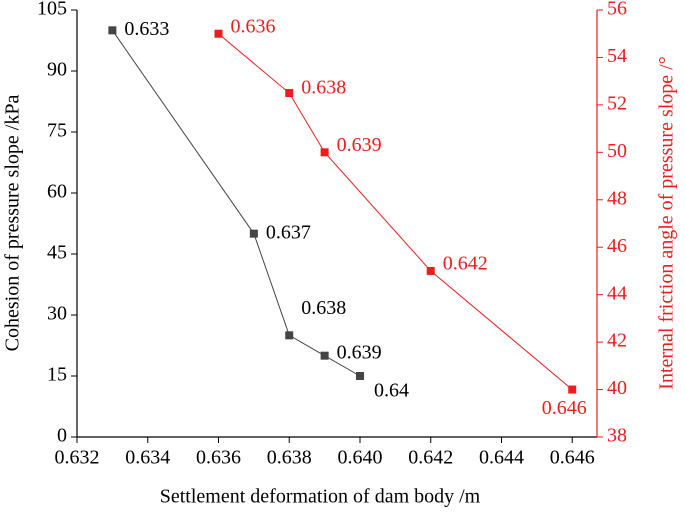  What do you see at coordinates (77, 458) in the screenshot?
I see `x-tick-label: 0.632` at bounding box center [77, 458].